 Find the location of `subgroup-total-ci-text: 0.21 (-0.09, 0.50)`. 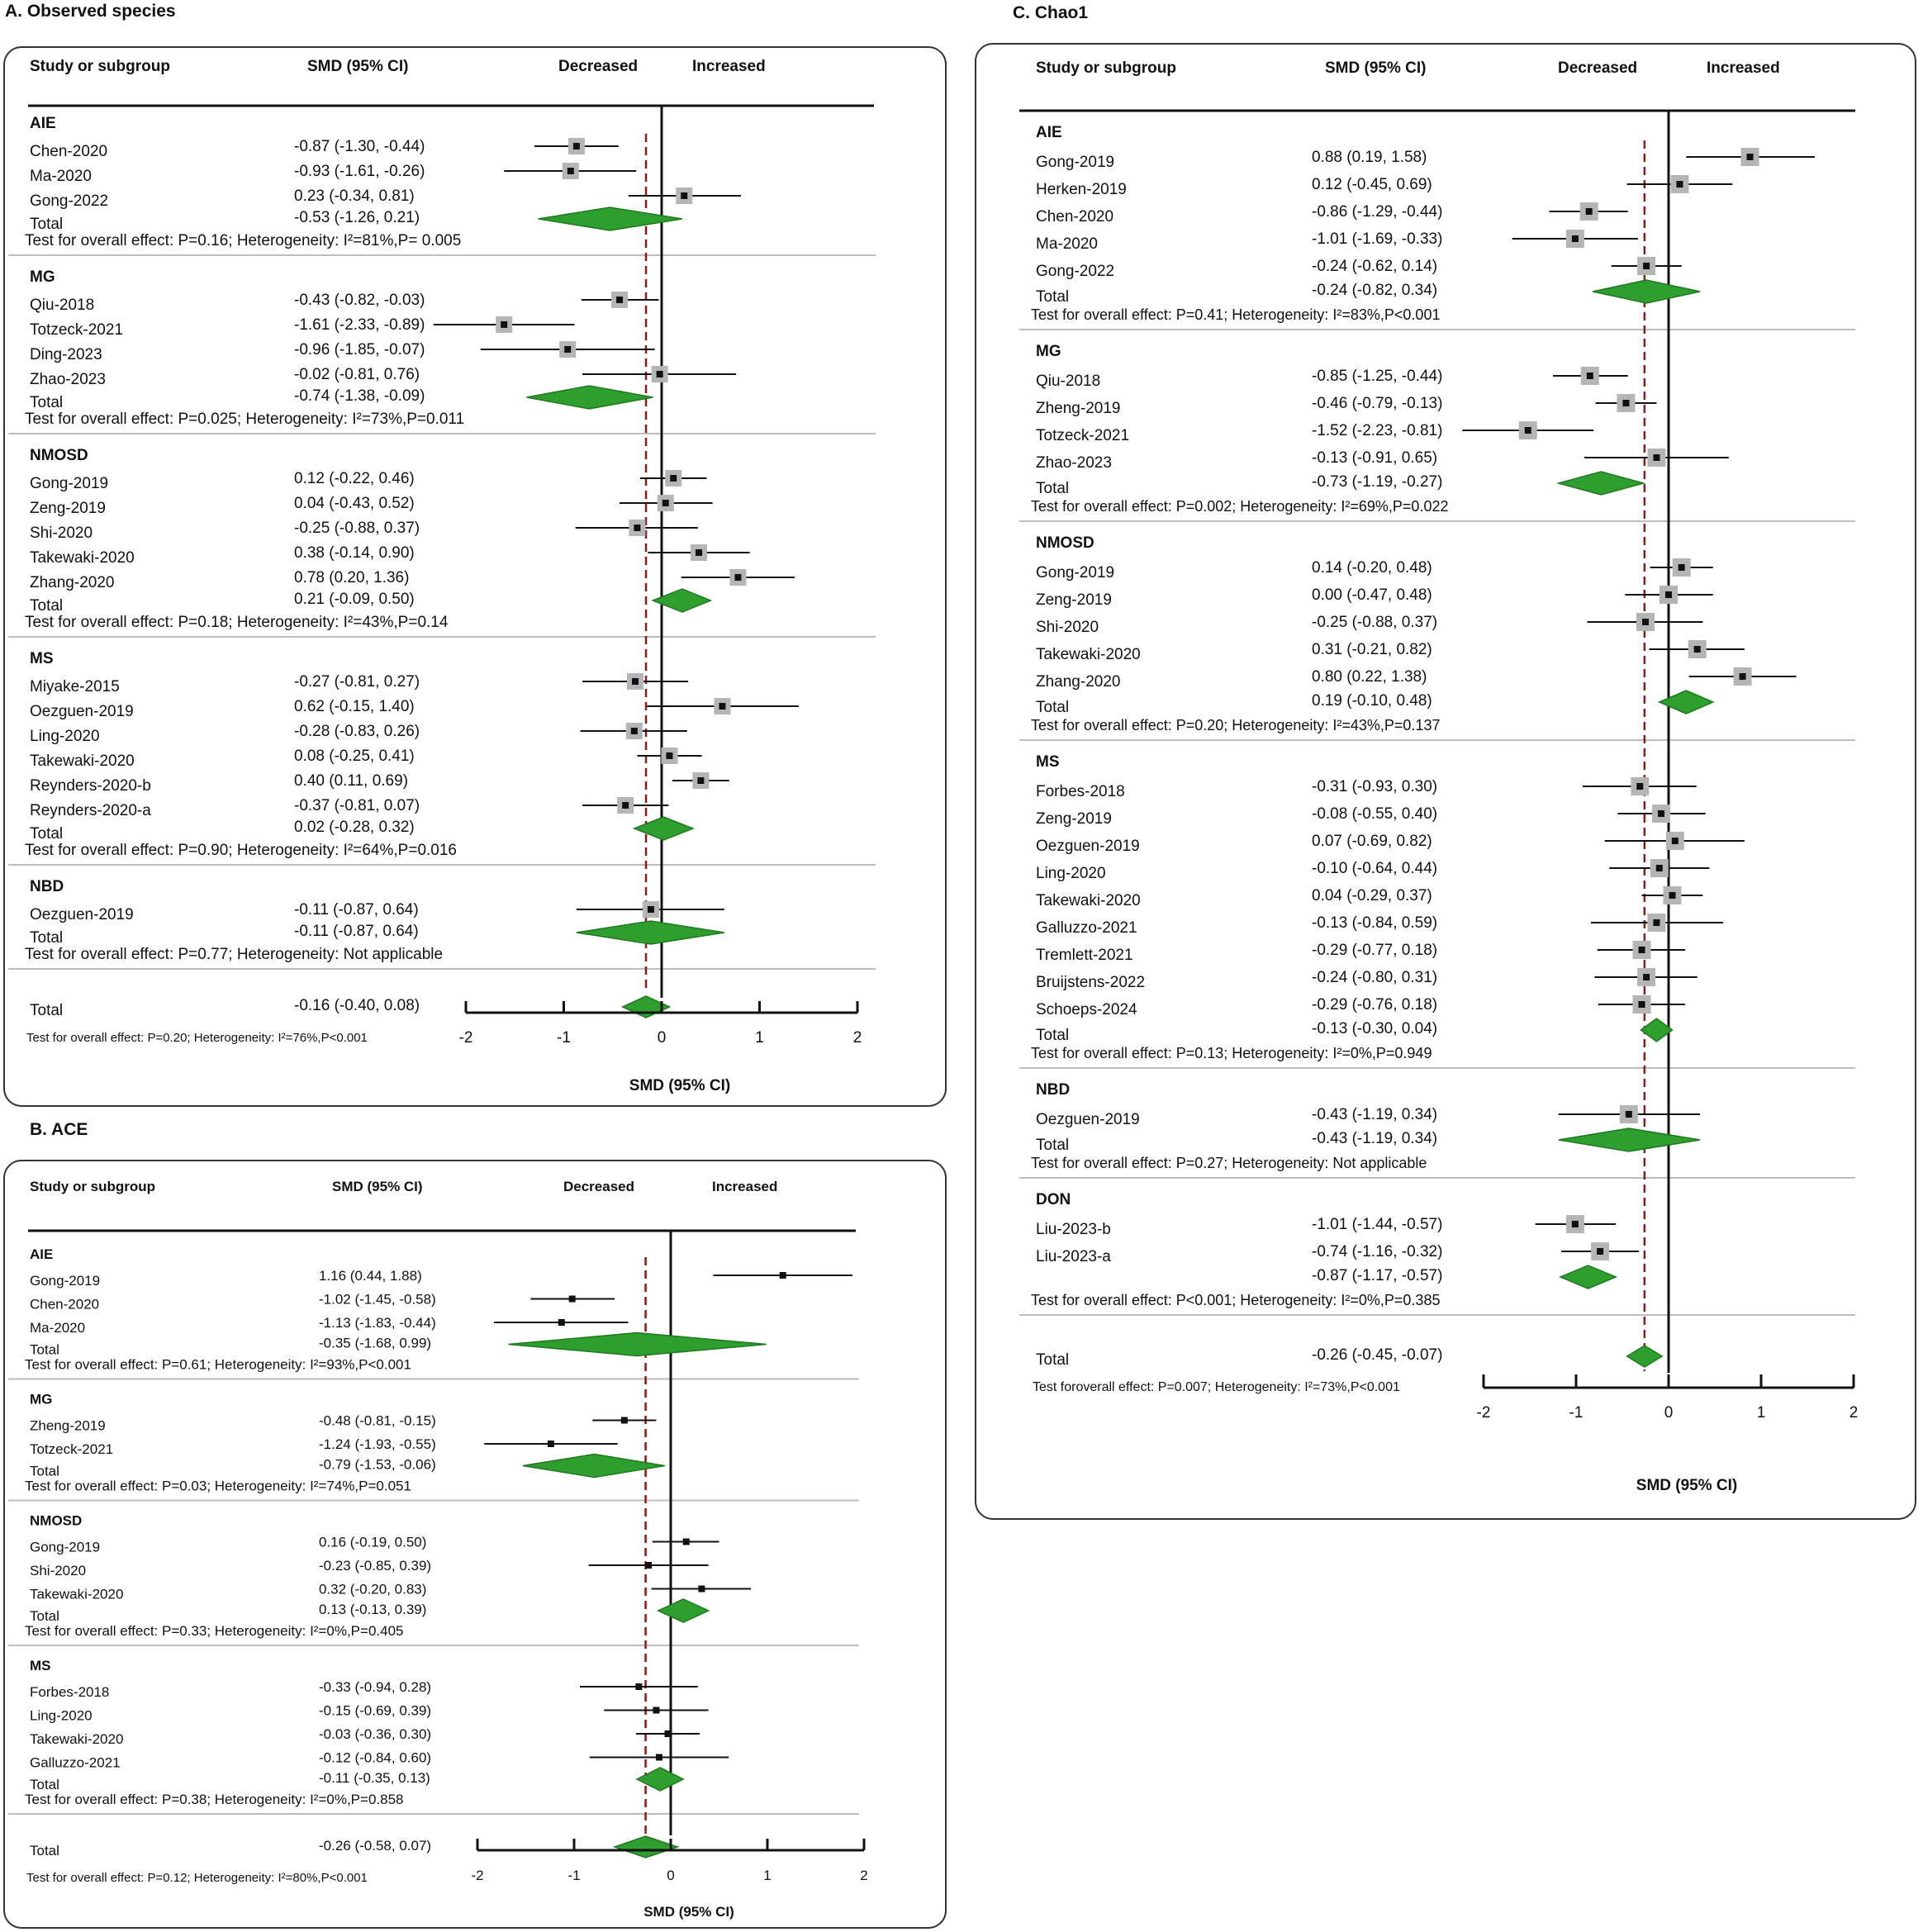

subgroup-total-ci-text: 0.21 (-0.09, 0.50) is located at coordinates (354, 599).